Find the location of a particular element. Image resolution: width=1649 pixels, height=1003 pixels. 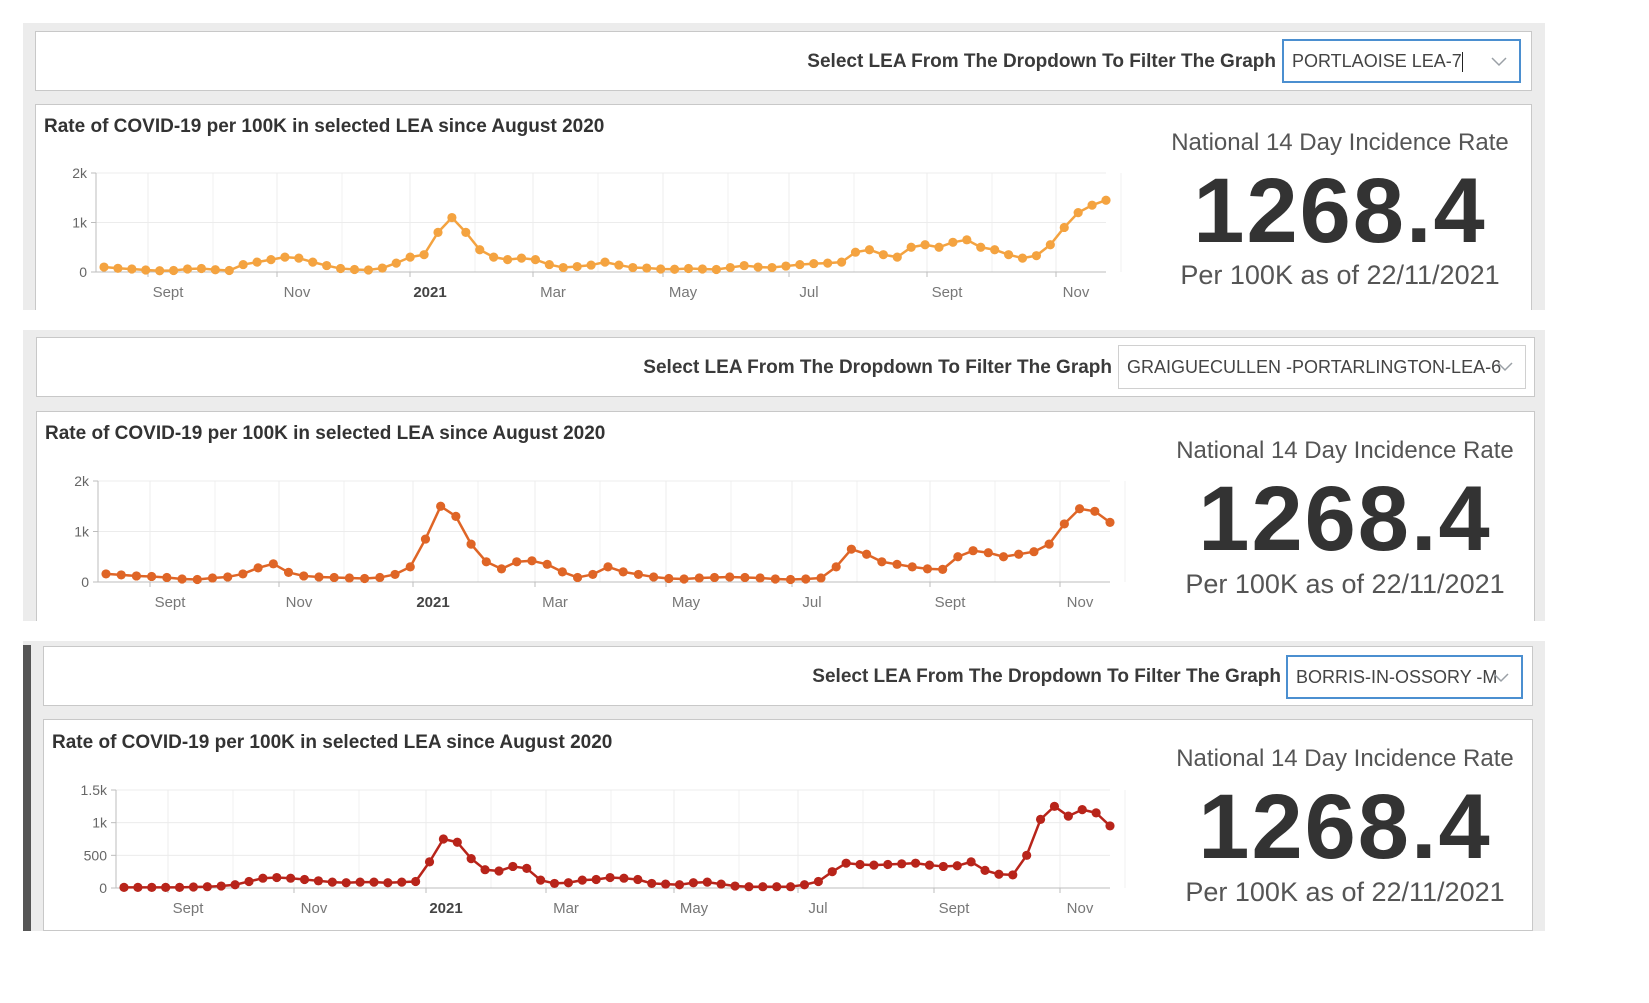

lea-dropdown-3: BORRIS-IN-OSSORY -M is located at coordinates (1404, 677).